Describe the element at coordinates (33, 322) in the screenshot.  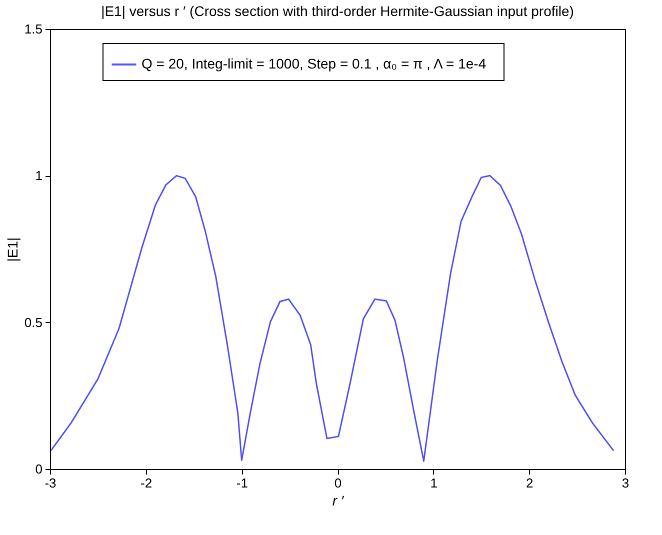
I see `y-tick-label: 0.5` at that location.